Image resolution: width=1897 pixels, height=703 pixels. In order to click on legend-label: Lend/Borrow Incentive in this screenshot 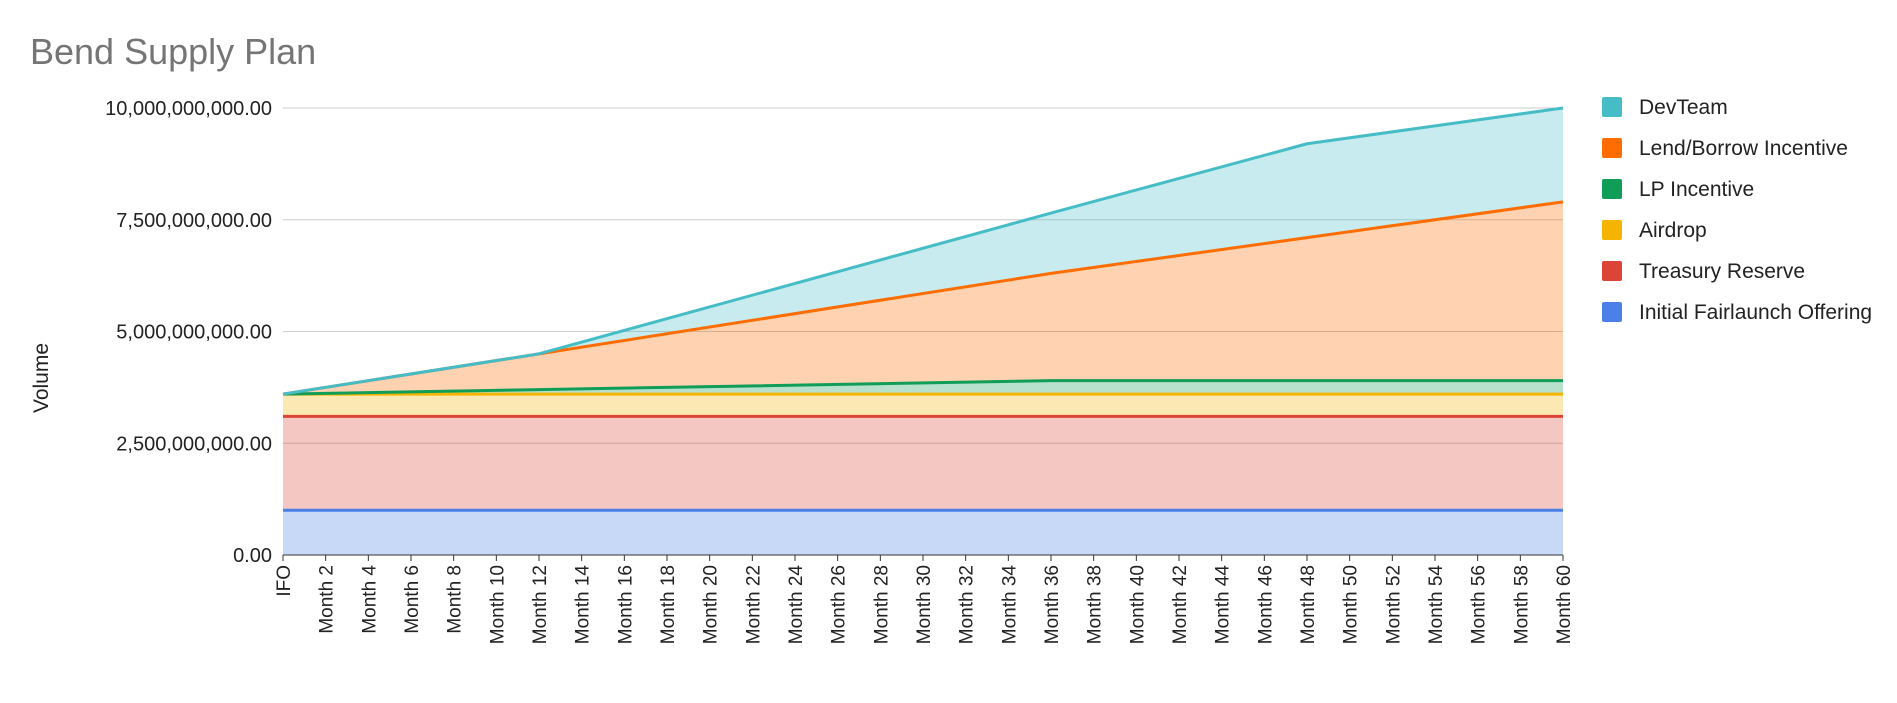, I will do `click(1743, 148)`.